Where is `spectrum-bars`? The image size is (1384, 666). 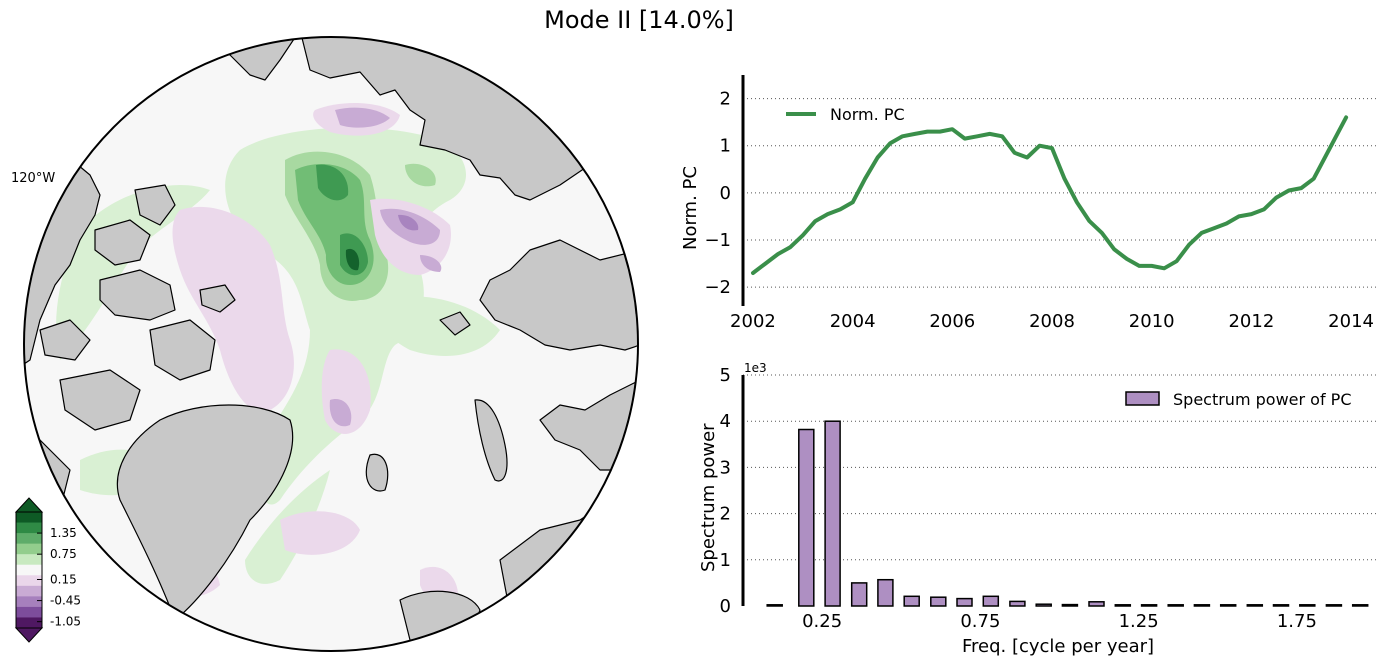
spectrum-bars is located at coordinates (1067, 513).